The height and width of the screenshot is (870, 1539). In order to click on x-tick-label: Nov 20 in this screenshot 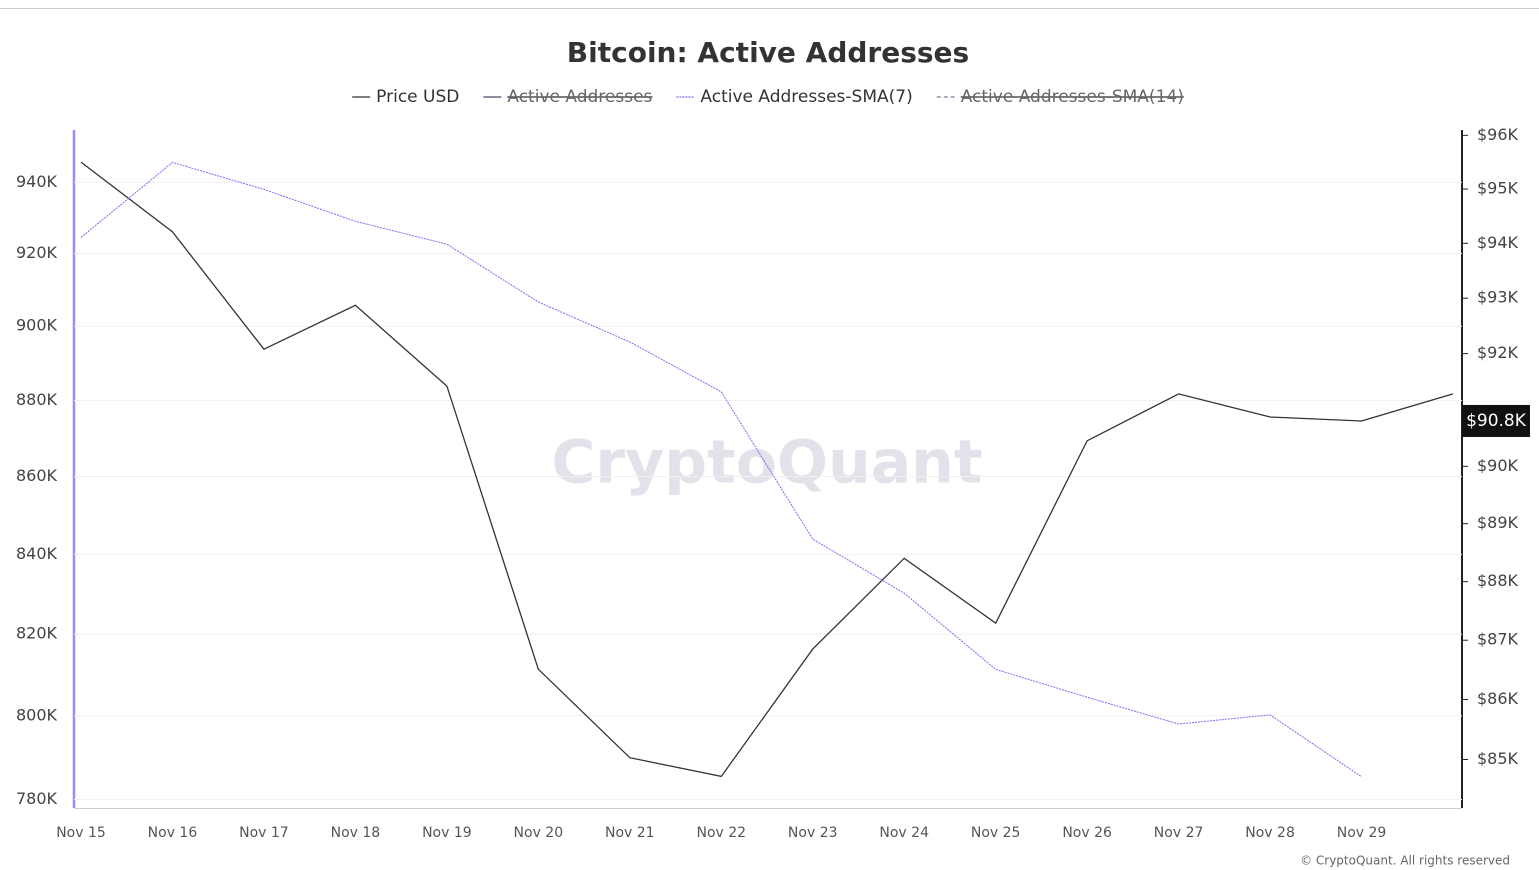, I will do `click(539, 833)`.